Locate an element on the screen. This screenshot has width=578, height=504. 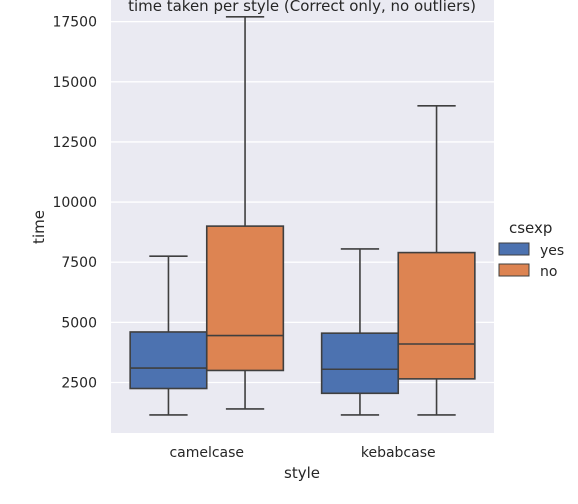
y-tick-label: 7500 is located at coordinates (79, 263).